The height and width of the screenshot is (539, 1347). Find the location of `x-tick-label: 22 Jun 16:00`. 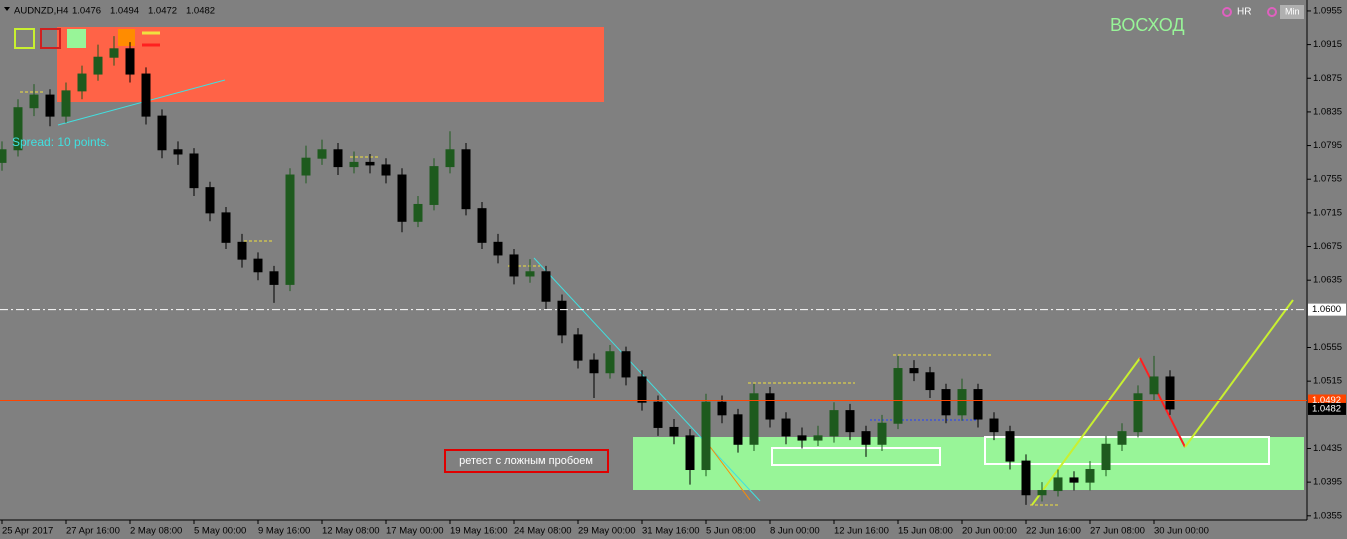

x-tick-label: 22 Jun 16:00 is located at coordinates (1053, 531).